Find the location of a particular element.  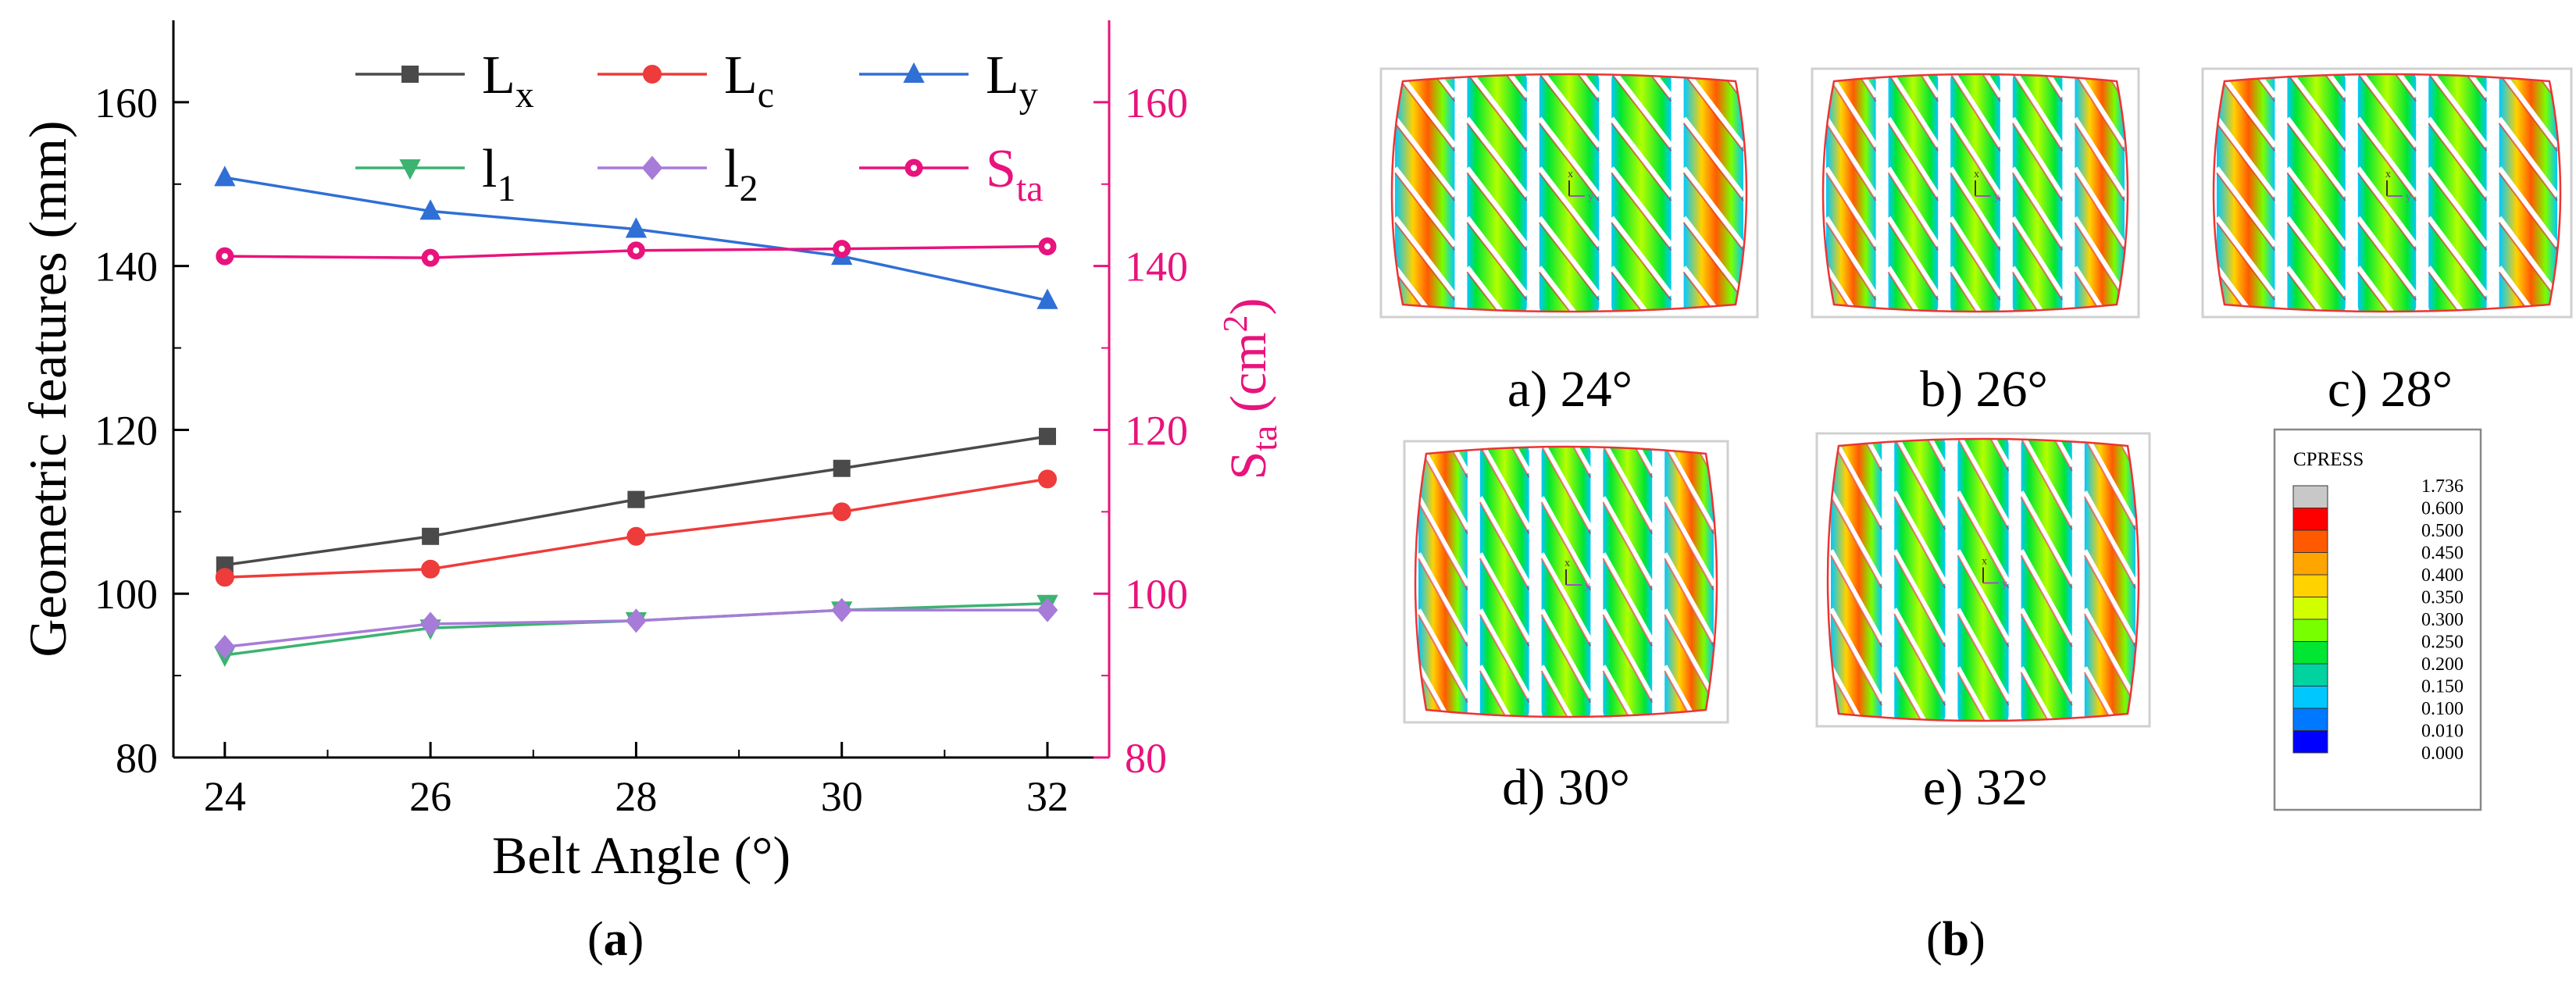

y2-tick-label: 120 is located at coordinates (1156, 430).